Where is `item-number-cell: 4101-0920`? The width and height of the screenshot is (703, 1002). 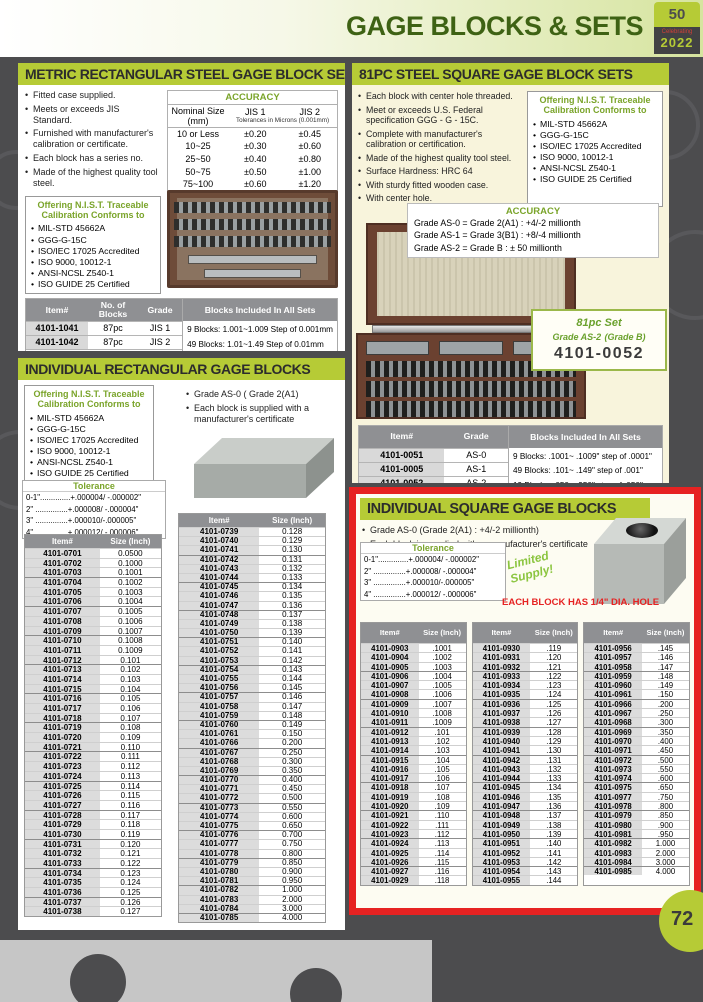
item-number-cell: 4101-0920 is located at coordinates (390, 806).